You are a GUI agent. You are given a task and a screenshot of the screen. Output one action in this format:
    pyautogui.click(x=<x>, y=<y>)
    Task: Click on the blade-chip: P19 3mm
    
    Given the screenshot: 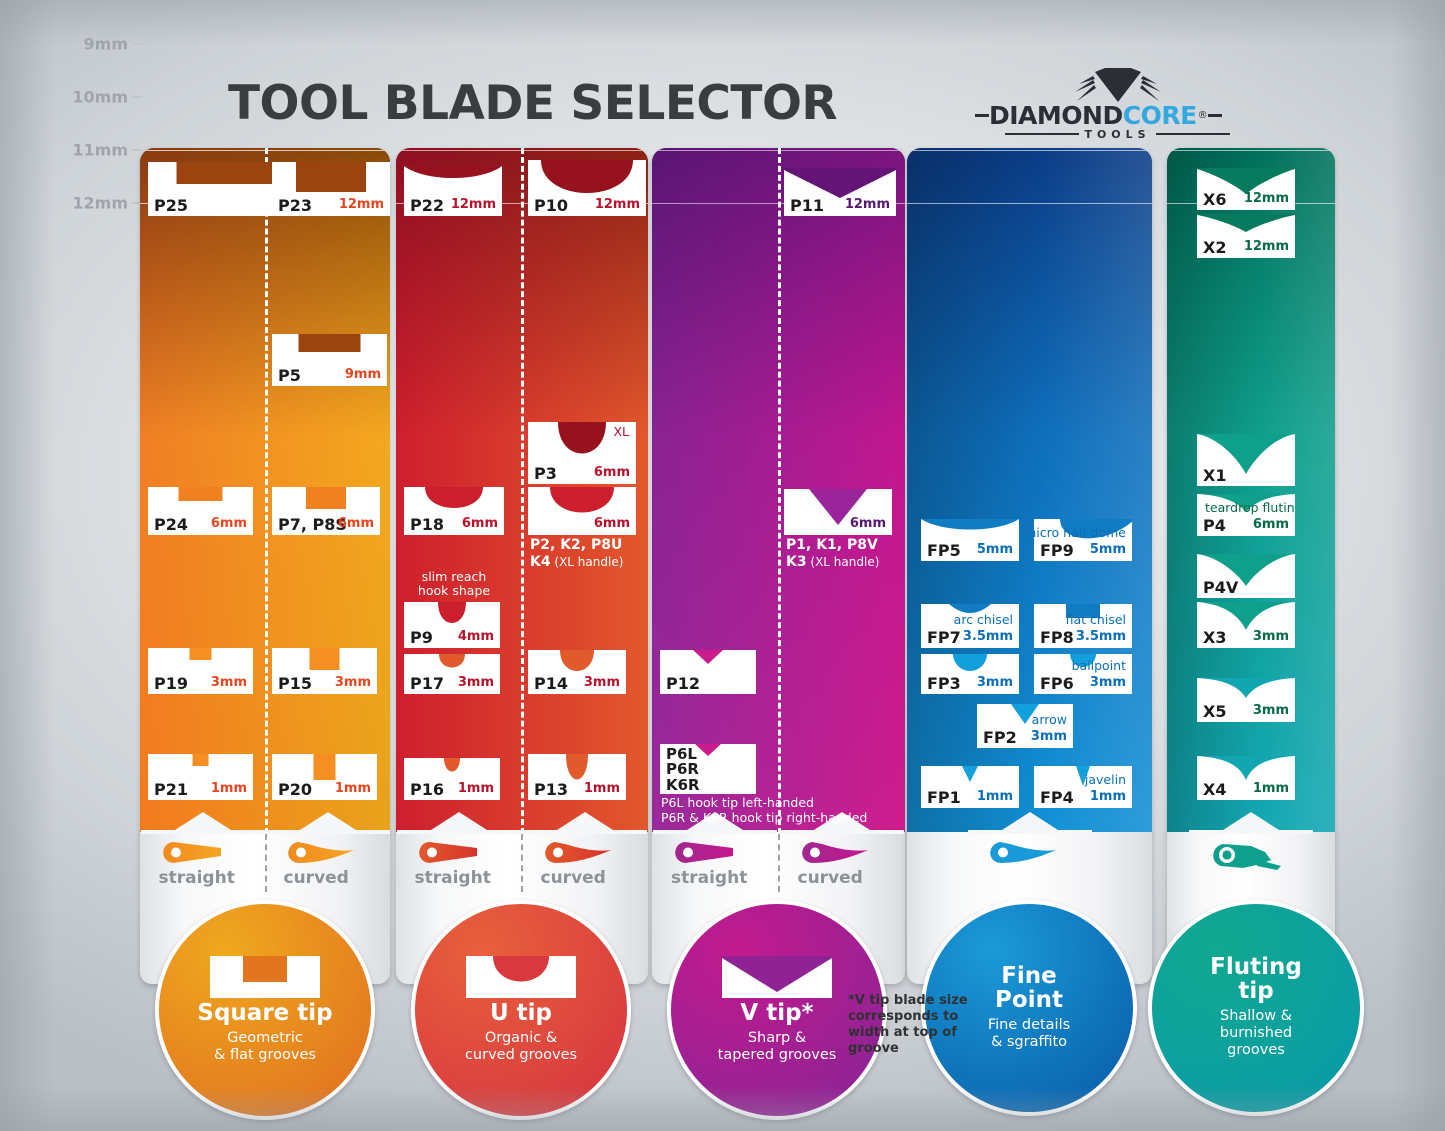 What is the action you would take?
    pyautogui.click(x=200, y=671)
    